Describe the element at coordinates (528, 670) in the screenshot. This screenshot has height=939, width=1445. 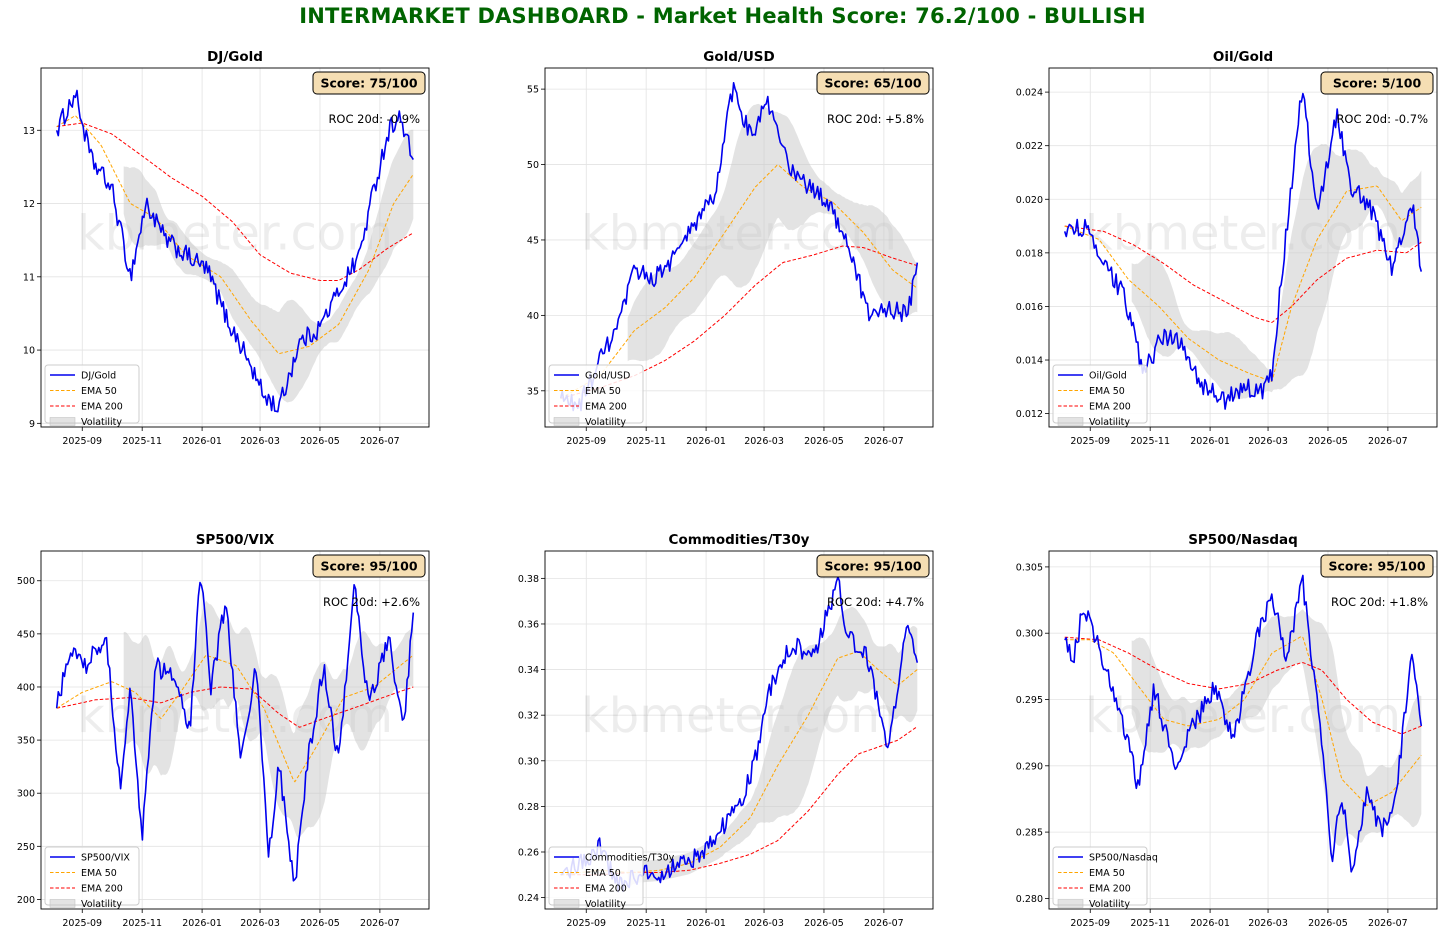
I see `y-tick-label: 0.34` at that location.